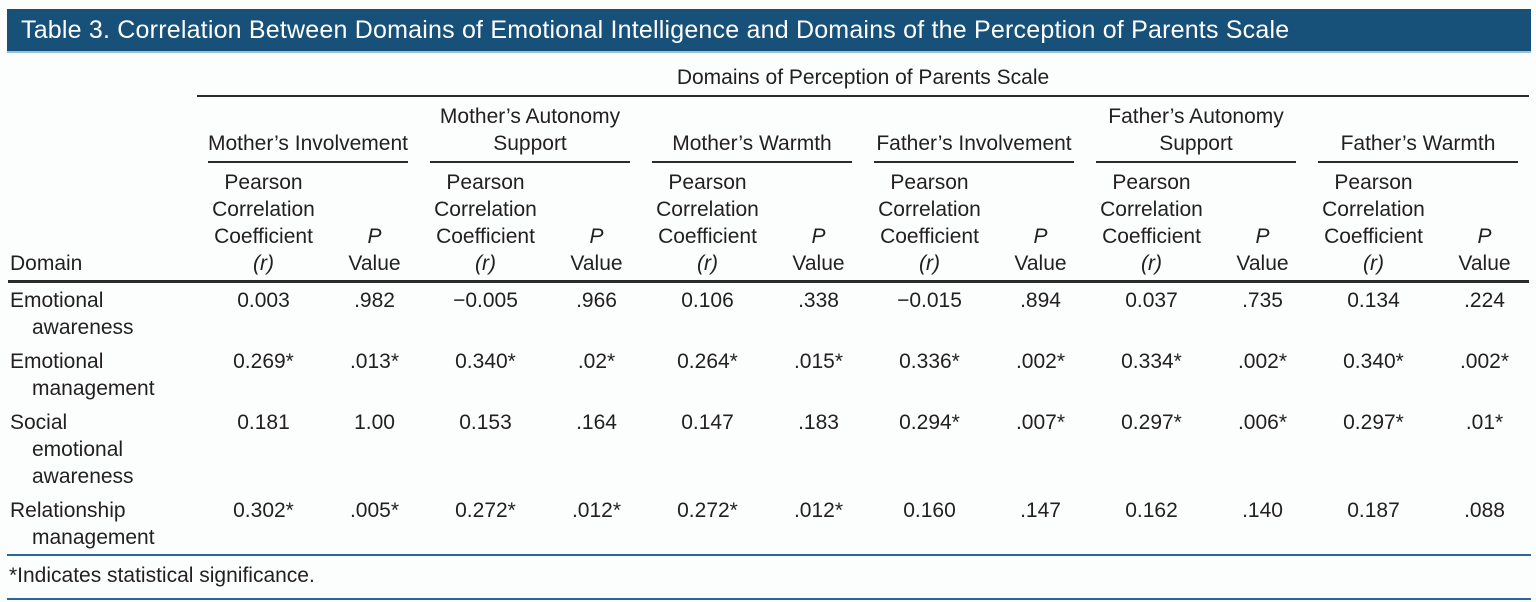 The image size is (1536, 602). Describe the element at coordinates (263, 510) in the screenshot. I see `r-value-cell: 0.302*` at that location.